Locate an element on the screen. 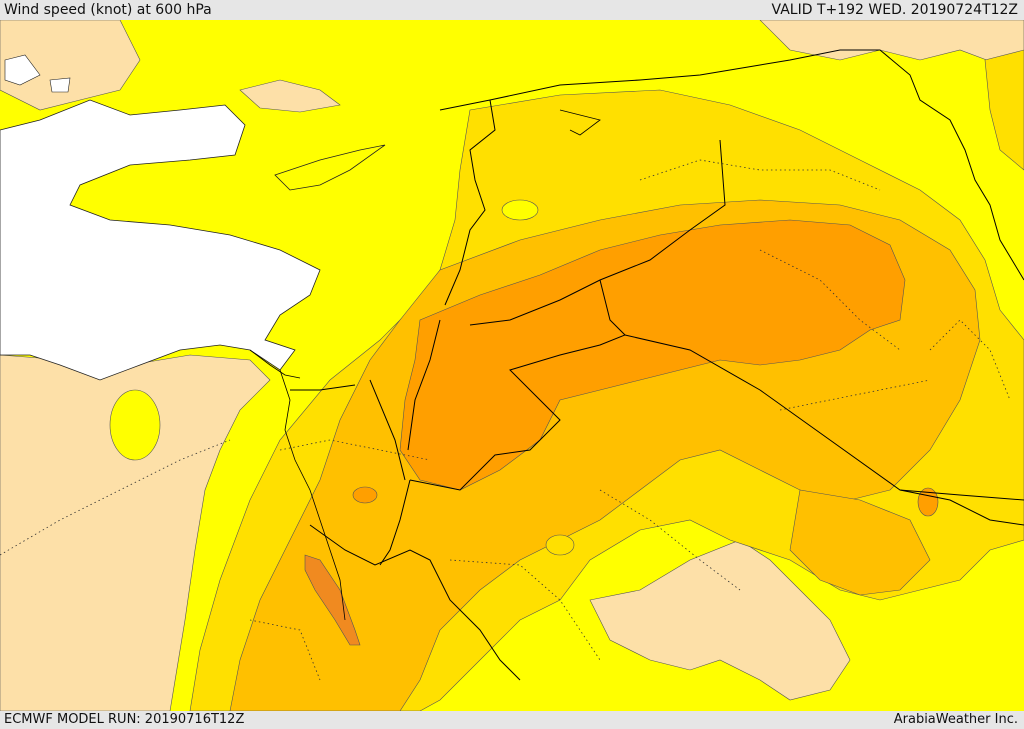  calm-area-northwest is located at coordinates (70, 65).